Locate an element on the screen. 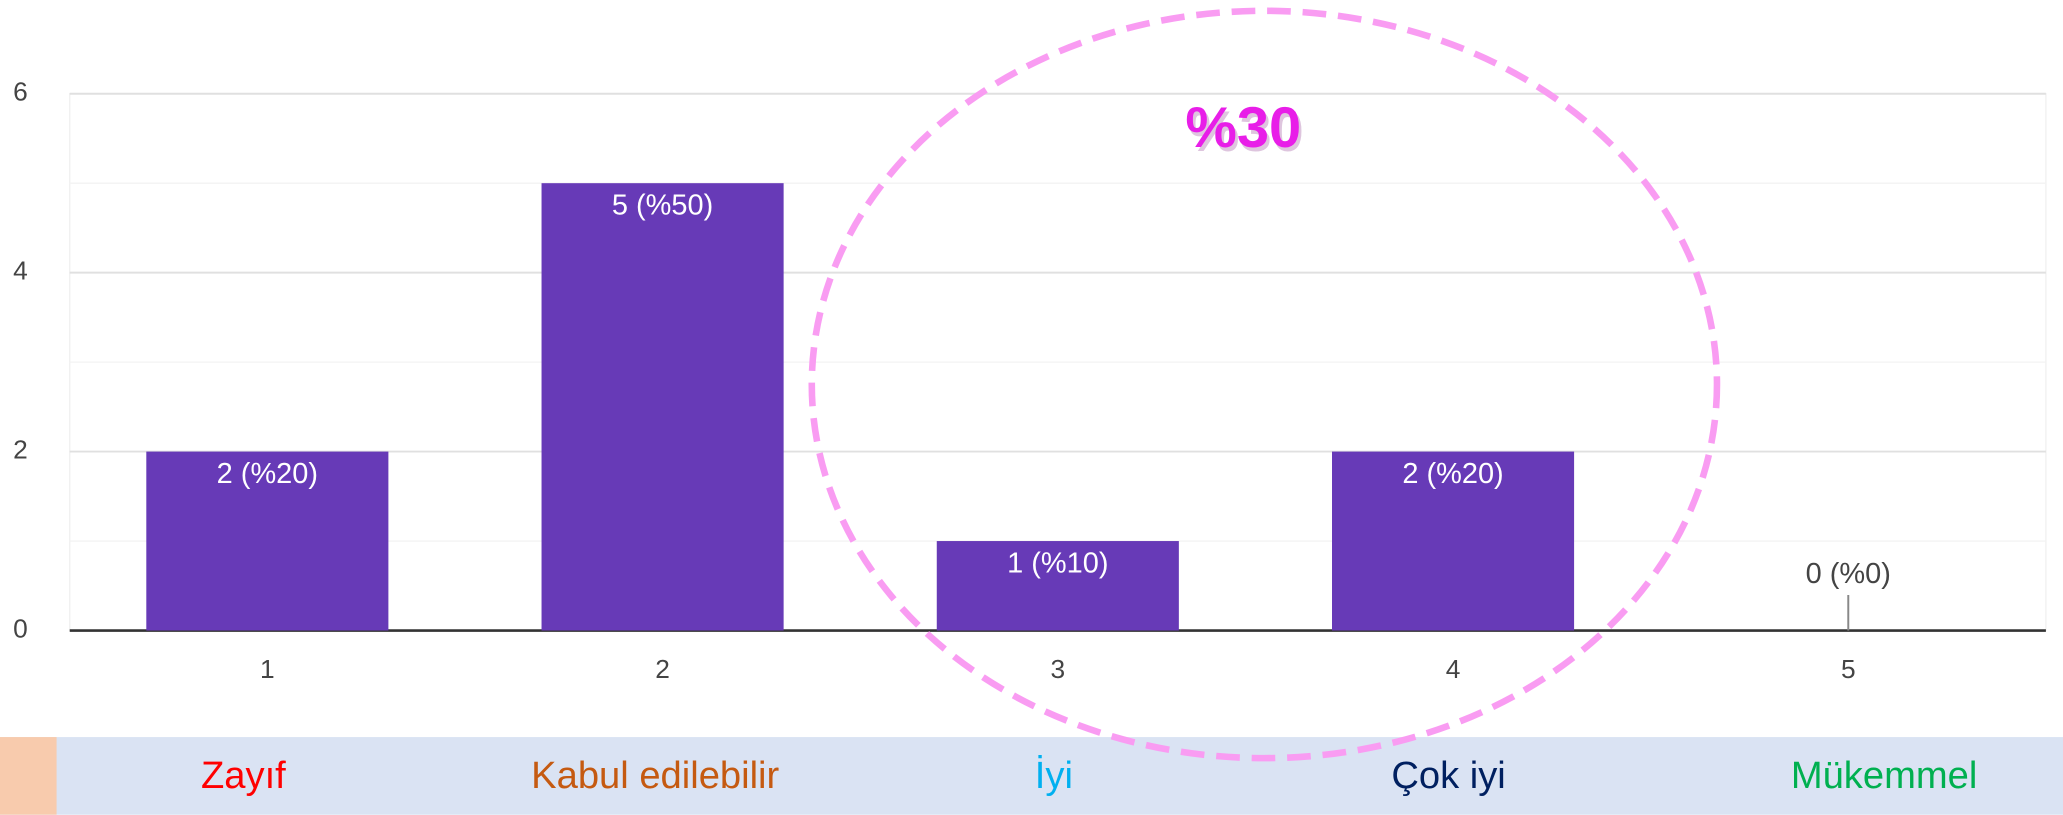 Image resolution: width=2063 pixels, height=815 pixels. scale-label: İyi is located at coordinates (1054, 775).